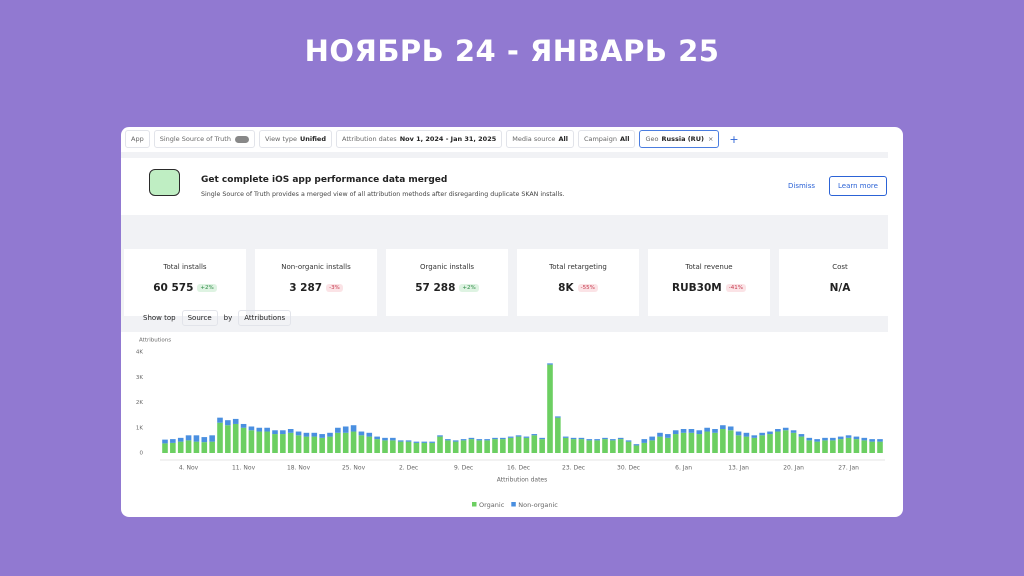 This screenshot has width=1024, height=576. I want to click on value: Unified, so click(312, 139).